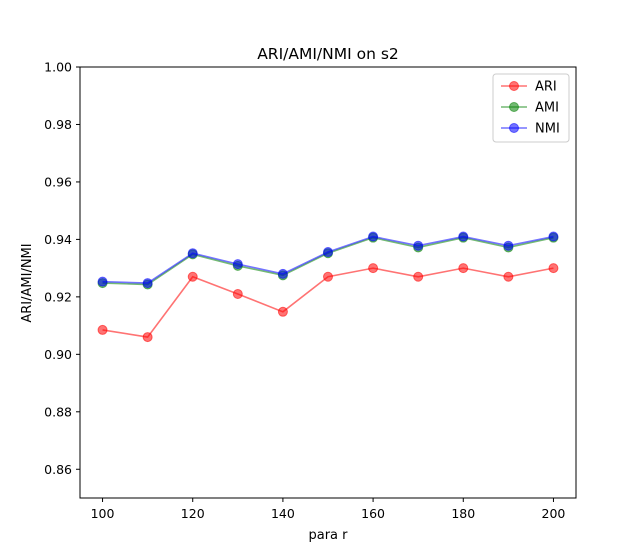 The width and height of the screenshot is (640, 560). What do you see at coordinates (546, 87) in the screenshot?
I see `legend-label-ari: ARI` at bounding box center [546, 87].